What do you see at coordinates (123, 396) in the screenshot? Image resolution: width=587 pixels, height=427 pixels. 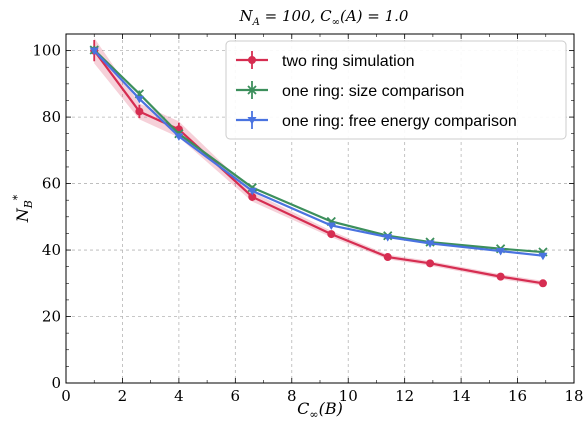 I see `x-tick-label: 2` at bounding box center [123, 396].